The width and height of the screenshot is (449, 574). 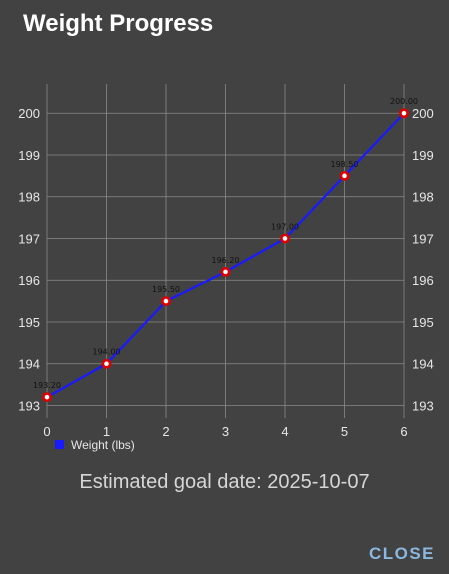 I want to click on y-tick-label-left: 199, so click(x=29, y=155).